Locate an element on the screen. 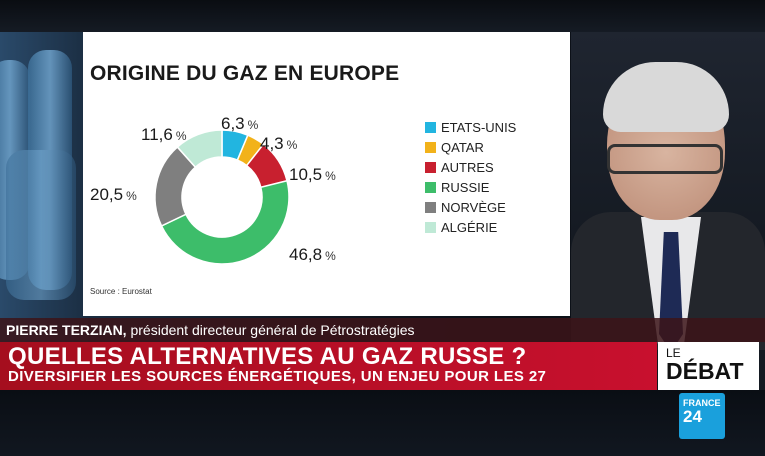 The width and height of the screenshot is (765, 456). donut-chart: 6,3 %4,3 % 10,5 % 46,8 % 20,5 % 11,6% is located at coordinates (213, 189).